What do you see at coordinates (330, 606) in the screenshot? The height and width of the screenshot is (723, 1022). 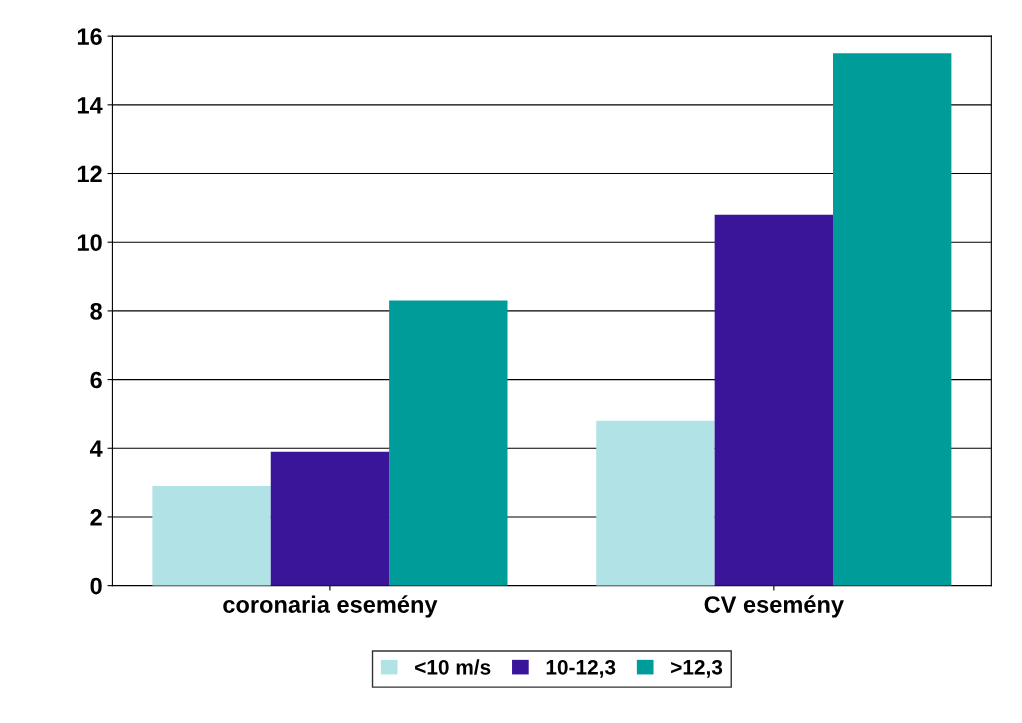 I see `x-tick-label: coronaria esemény` at bounding box center [330, 606].